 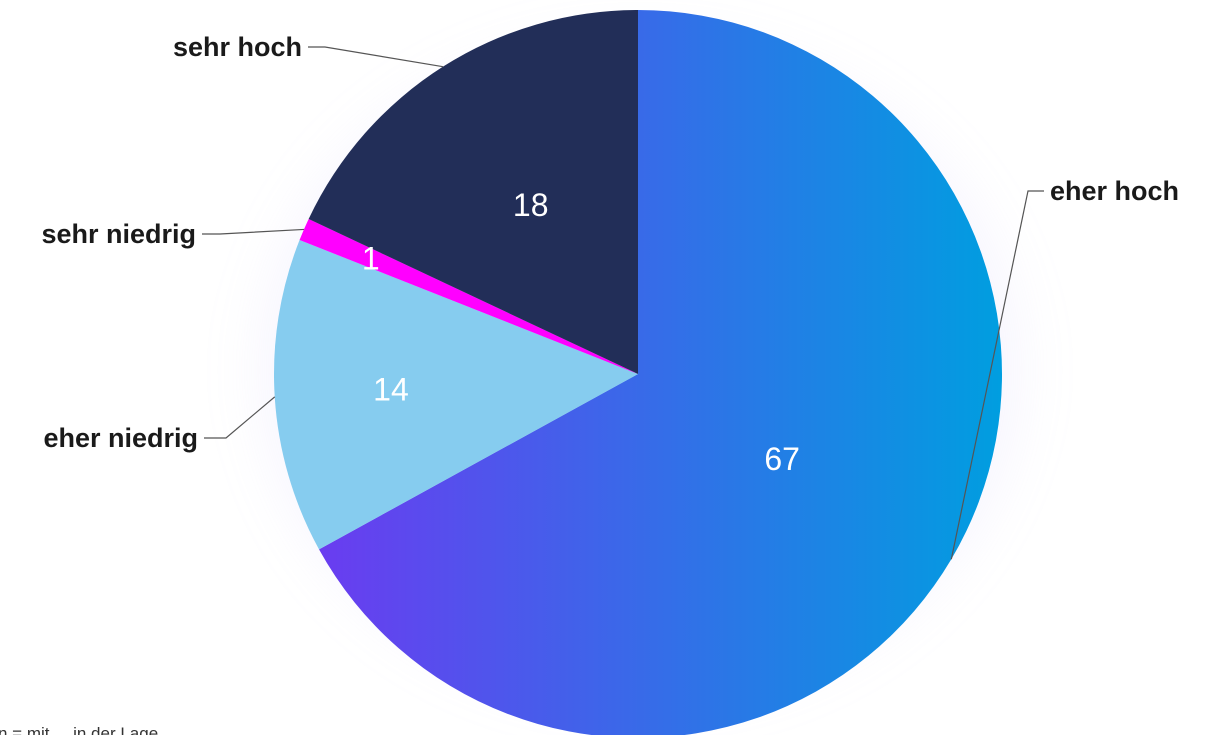 I want to click on leader-line-eher-niedrig, so click(x=240, y=417).